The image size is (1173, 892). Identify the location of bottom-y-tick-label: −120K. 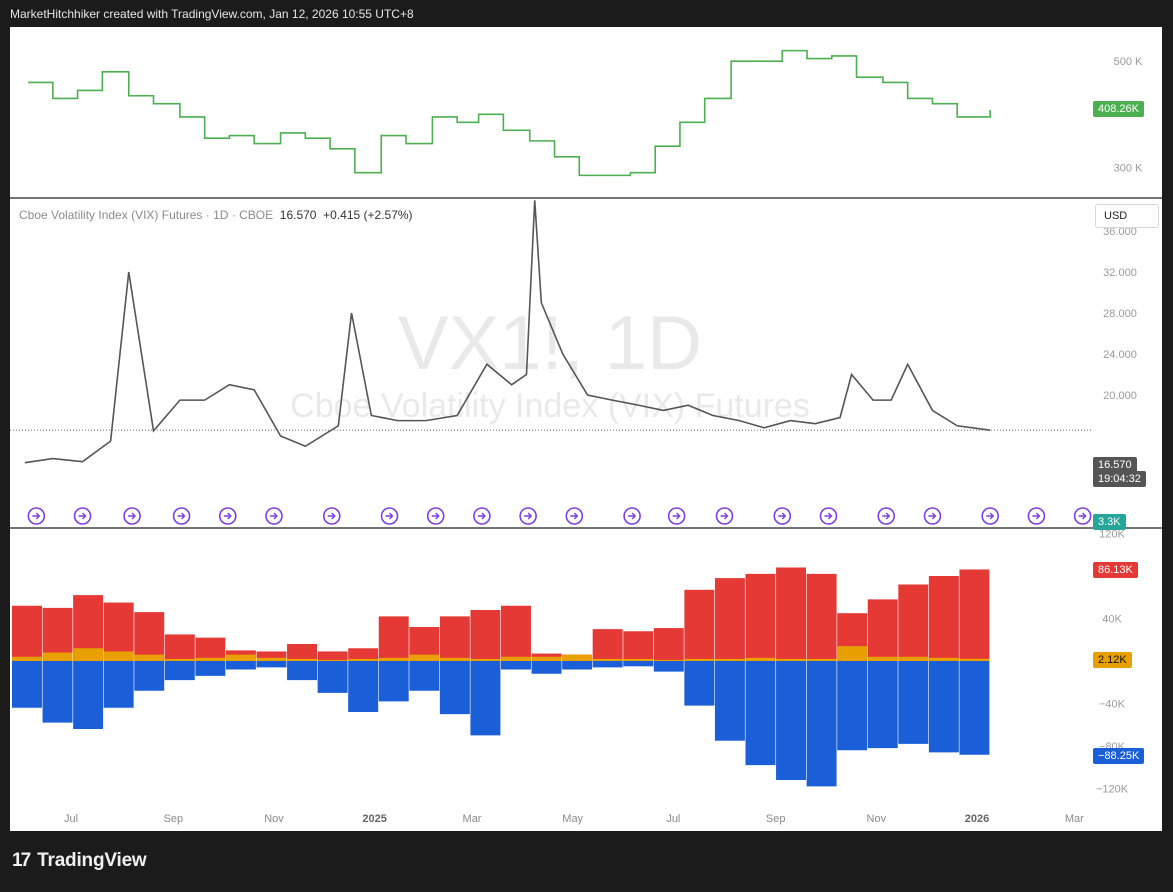
(1112, 790).